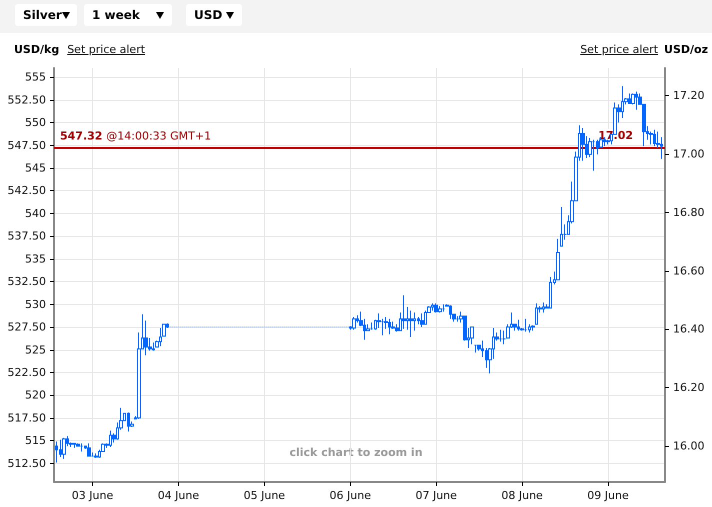  What do you see at coordinates (35, 123) in the screenshot?
I see `y-tick-label: 550` at bounding box center [35, 123].